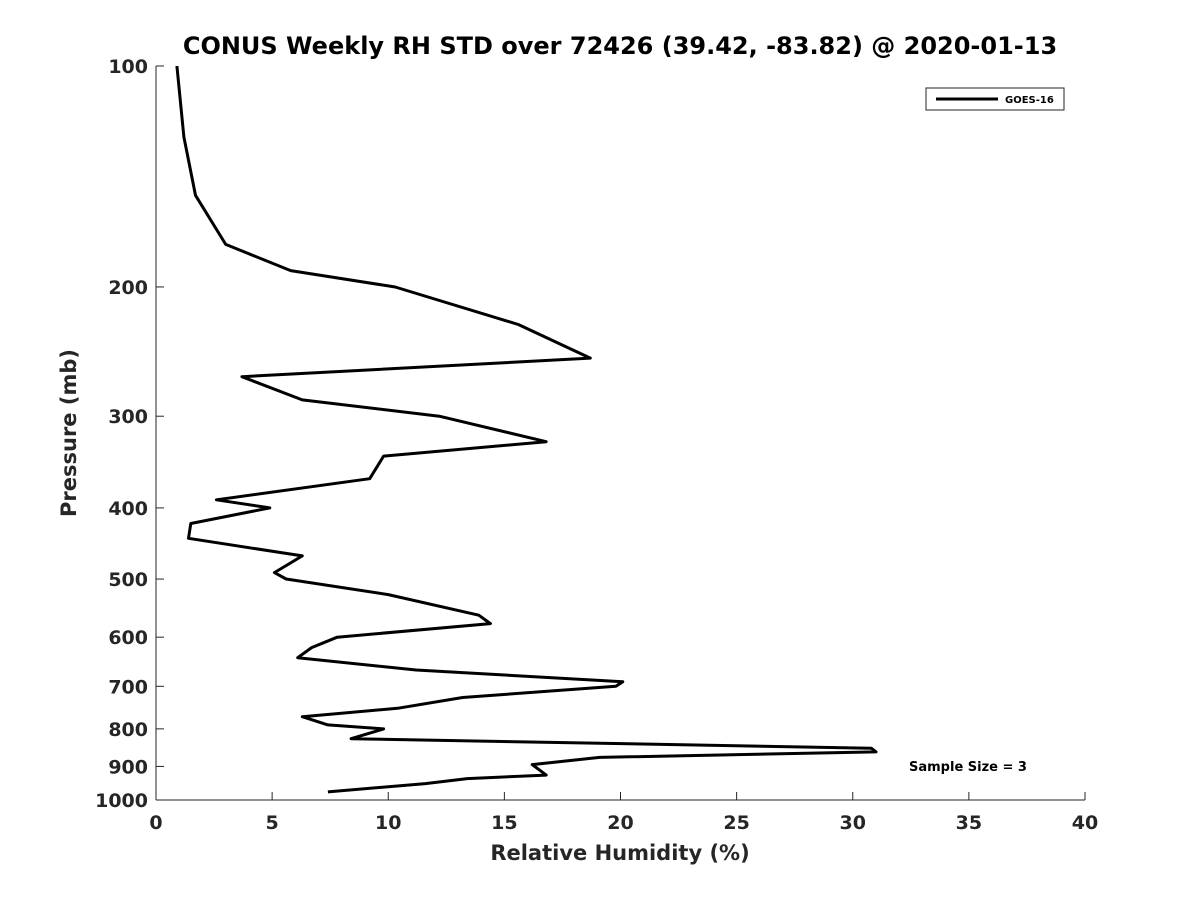 The image size is (1200, 900). I want to click on x-ticks: 0 5 10 15 20 25 30 35 40, so click(623, 813).